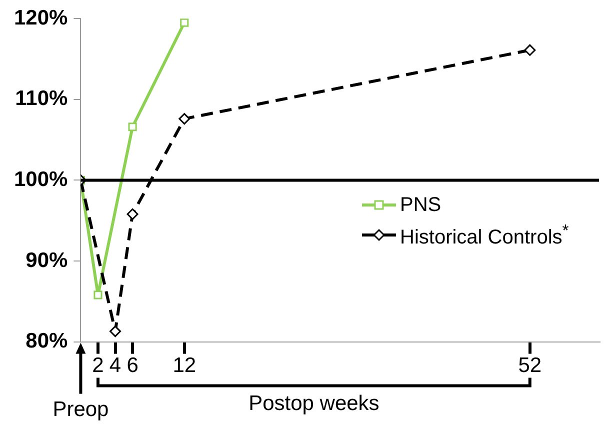 The height and width of the screenshot is (425, 611). Describe the element at coordinates (41, 98) in the screenshot. I see `y-tick-label: 110%` at that location.